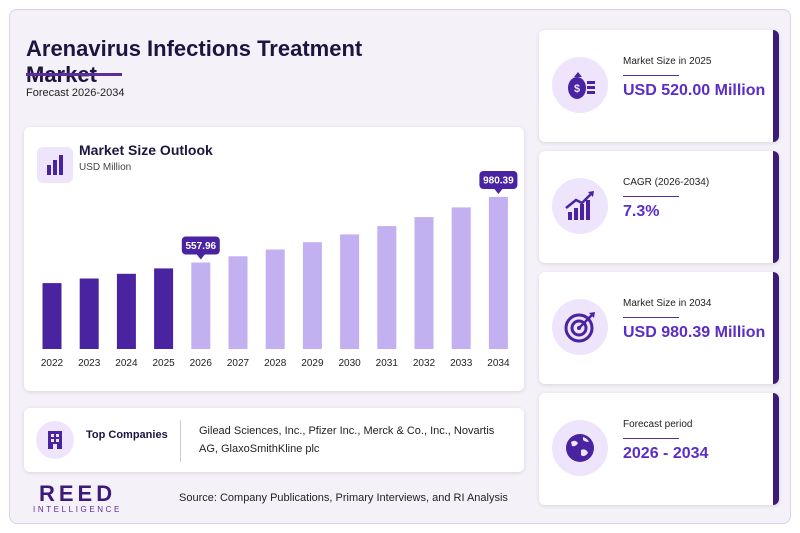  Describe the element at coordinates (164, 308) in the screenshot. I see `bar-2025` at that location.